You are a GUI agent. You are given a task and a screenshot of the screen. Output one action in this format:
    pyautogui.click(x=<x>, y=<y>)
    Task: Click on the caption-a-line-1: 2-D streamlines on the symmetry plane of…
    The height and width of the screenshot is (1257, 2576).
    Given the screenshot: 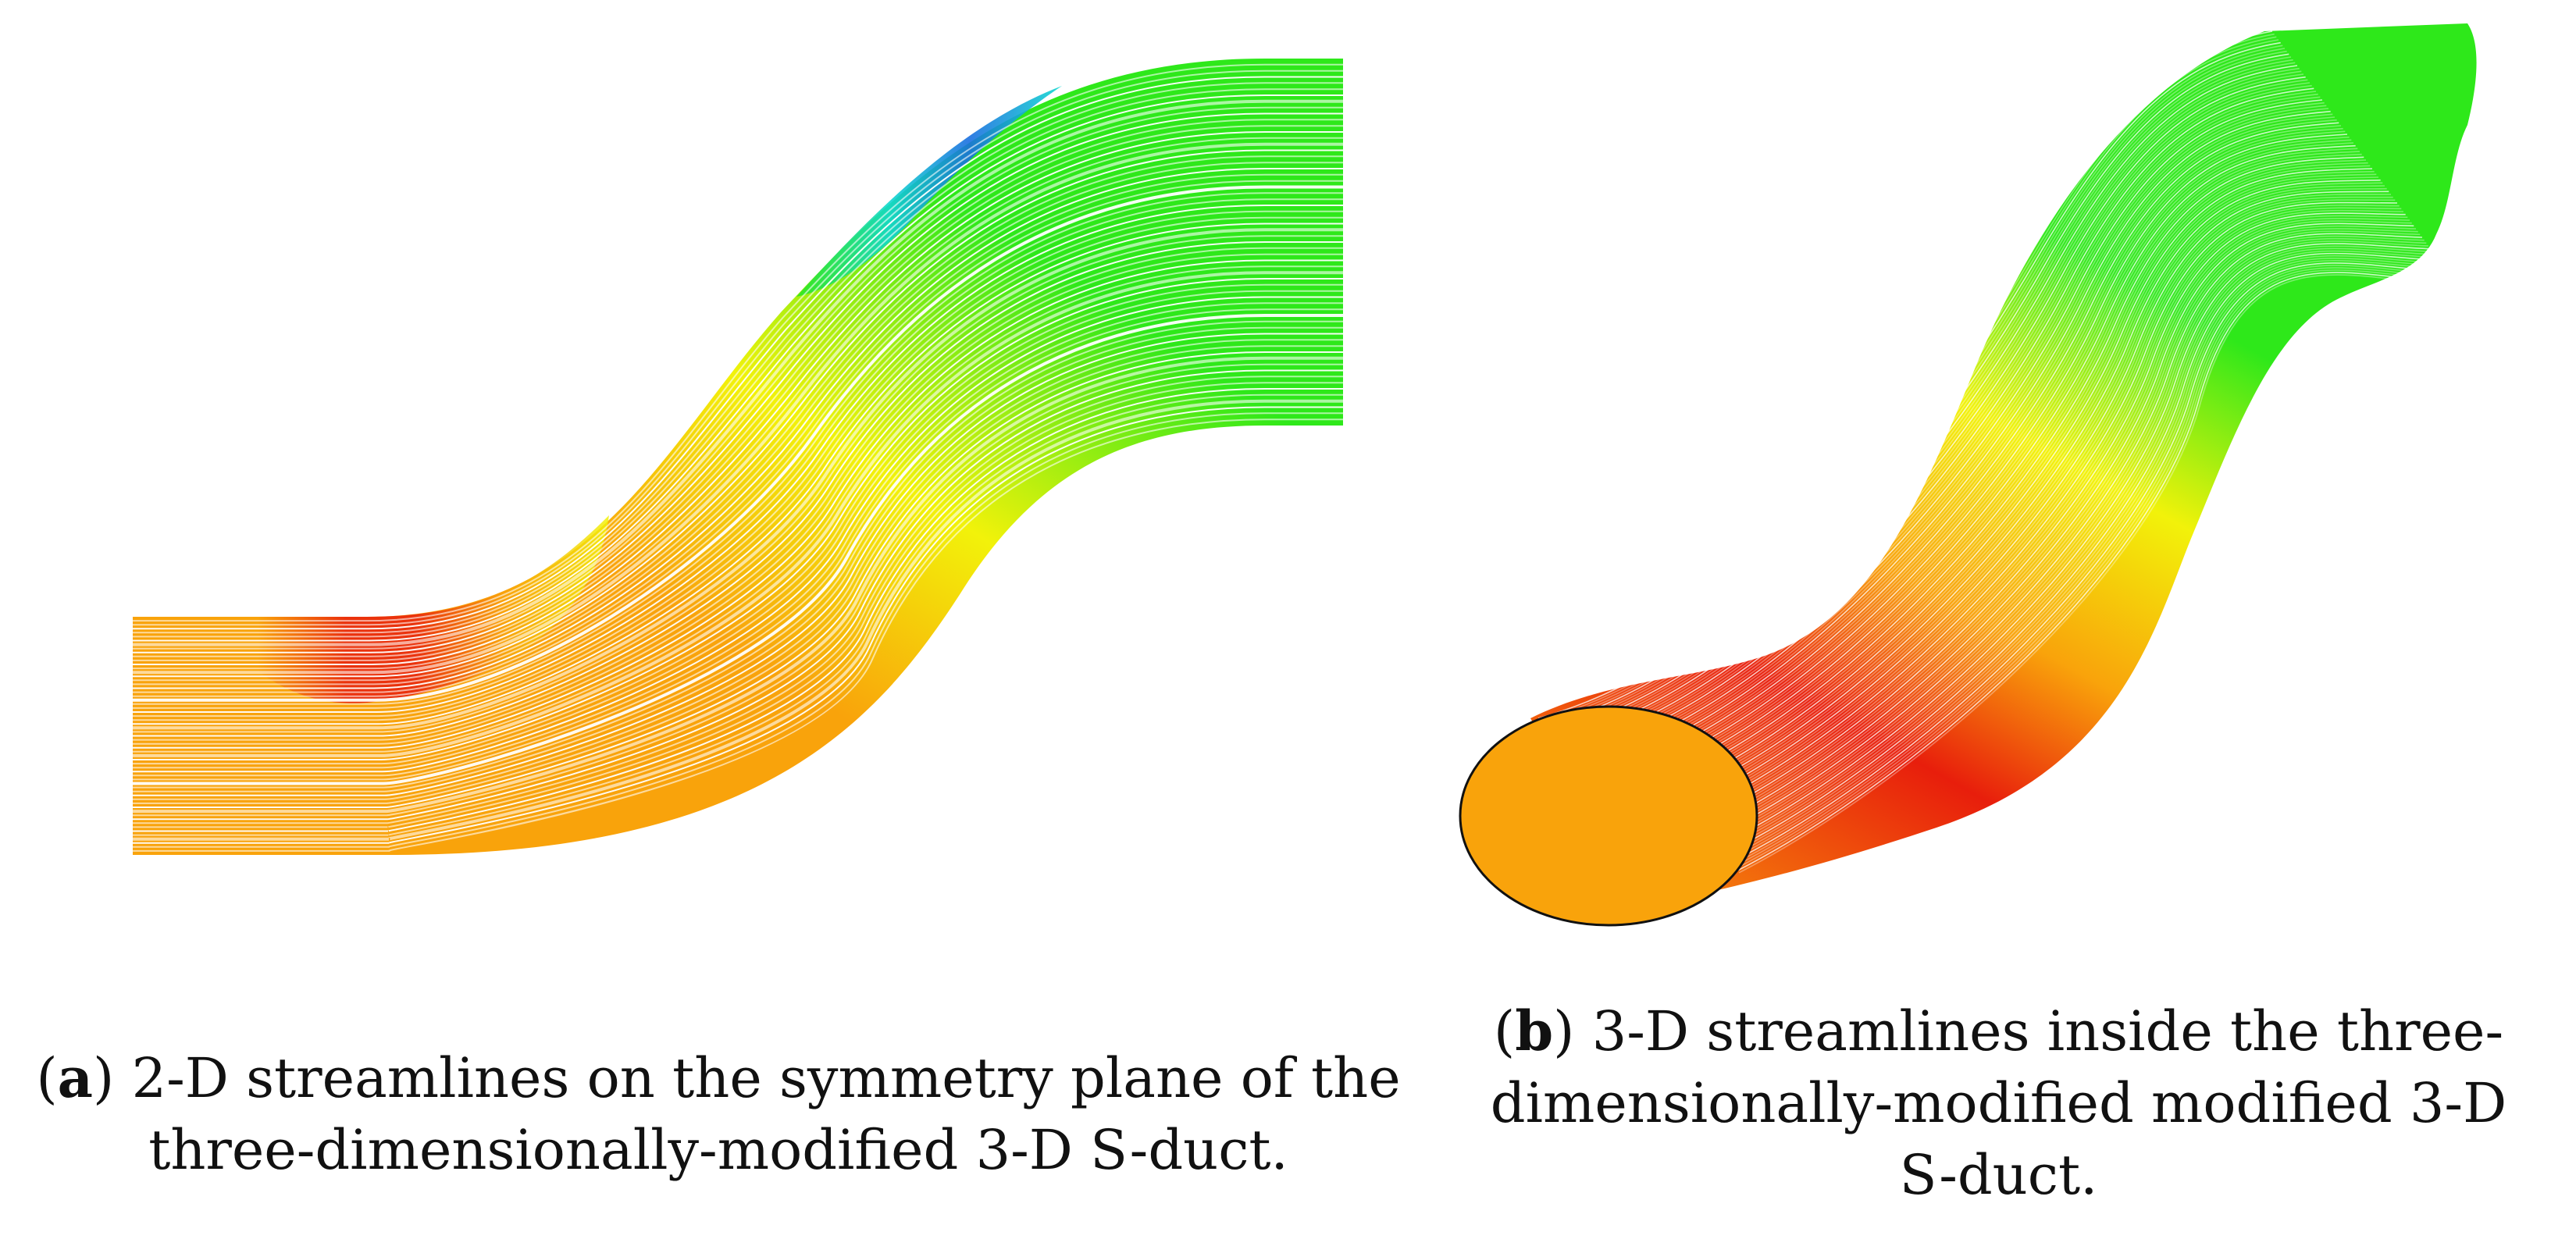 What is the action you would take?
    pyautogui.click(x=766, y=1078)
    